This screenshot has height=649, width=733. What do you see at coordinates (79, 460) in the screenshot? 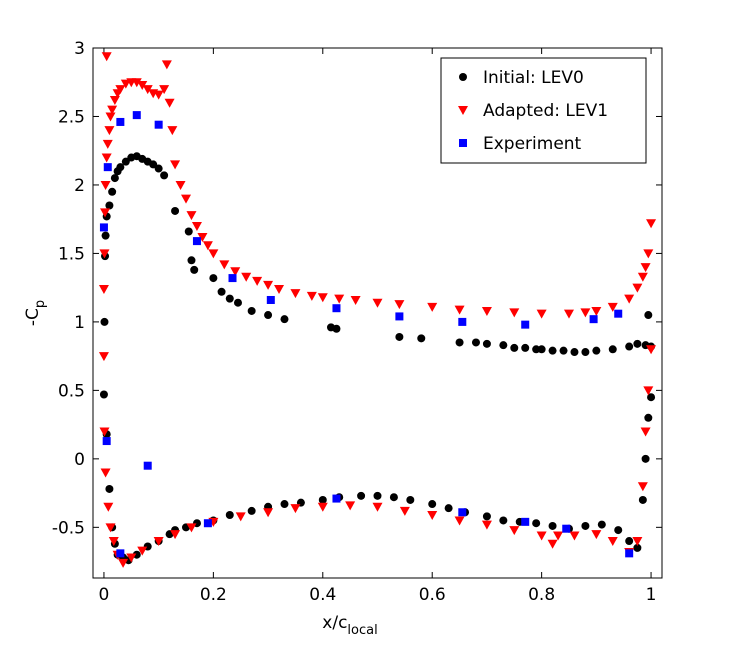
I see `y-tick-label: 0` at bounding box center [79, 460].